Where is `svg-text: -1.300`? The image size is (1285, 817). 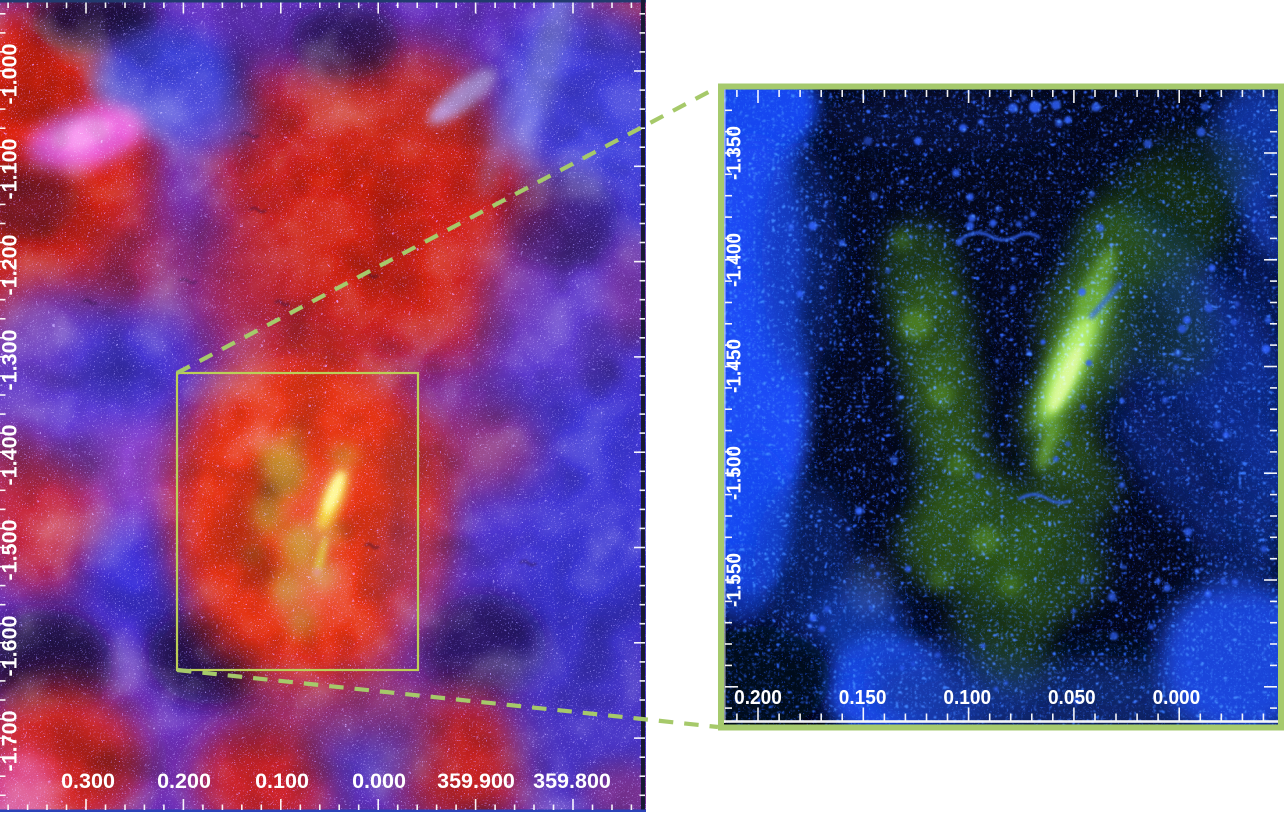 svg-text: -1.300 is located at coordinates (11, 359).